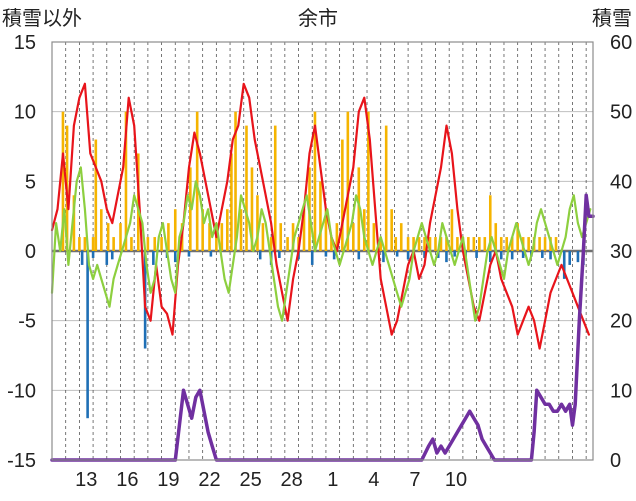 The width and height of the screenshot is (636, 501). I want to click on y-right-tick-label: 0, so click(615, 461).